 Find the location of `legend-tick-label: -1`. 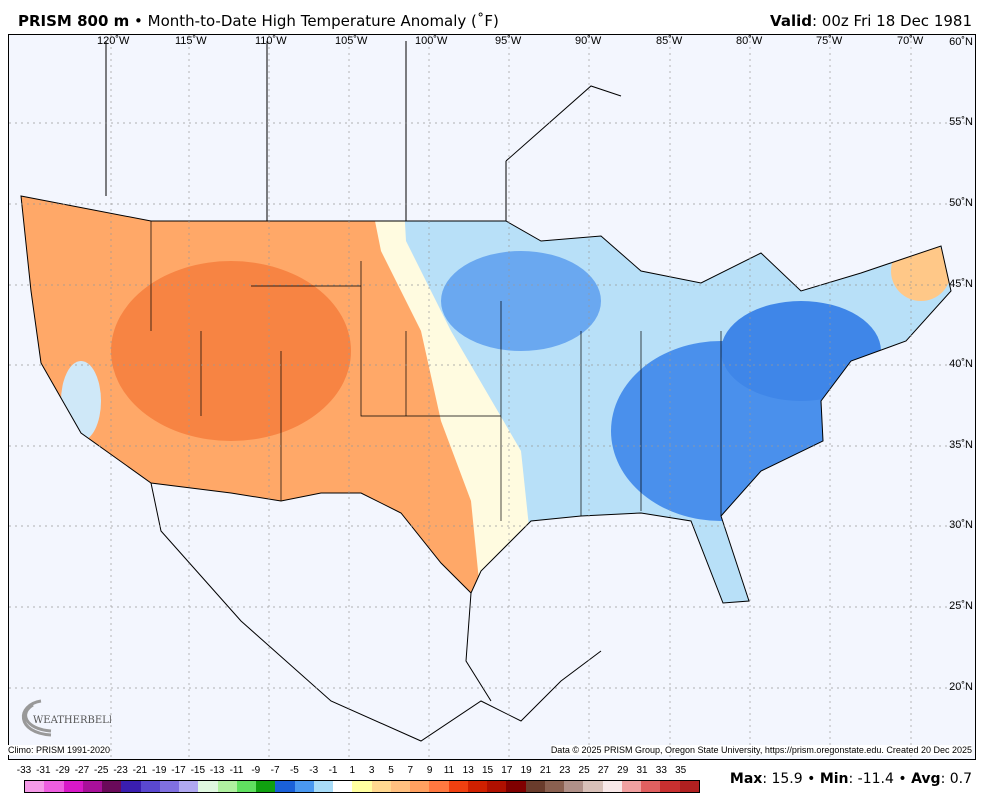

legend-tick-label: -1 is located at coordinates (333, 770).